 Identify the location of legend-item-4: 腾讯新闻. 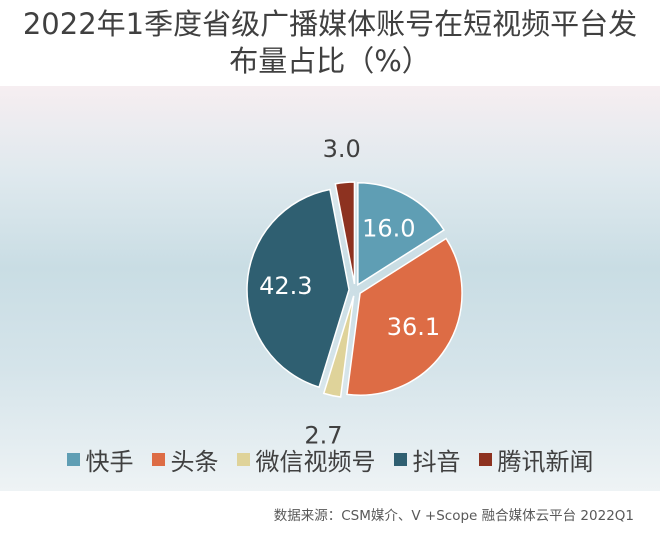
(536, 459).